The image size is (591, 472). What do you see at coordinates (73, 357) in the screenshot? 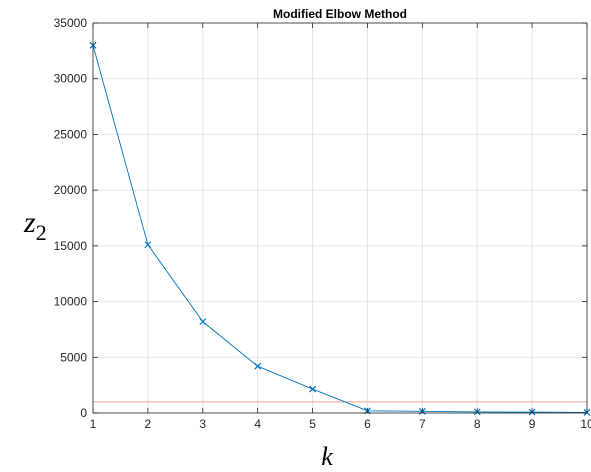
I see `y-tick-label: 5000` at bounding box center [73, 357].